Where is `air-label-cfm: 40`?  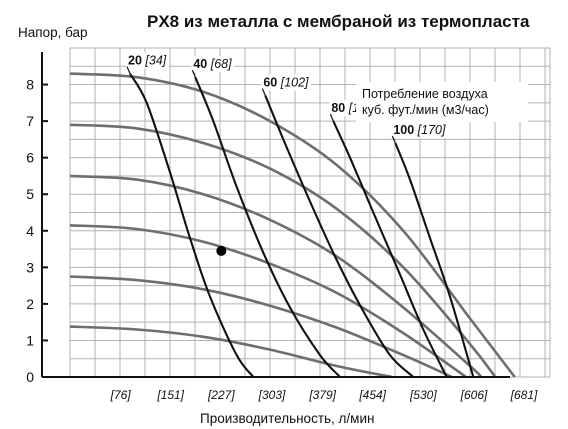 air-label-cfm: 40 is located at coordinates (201, 64).